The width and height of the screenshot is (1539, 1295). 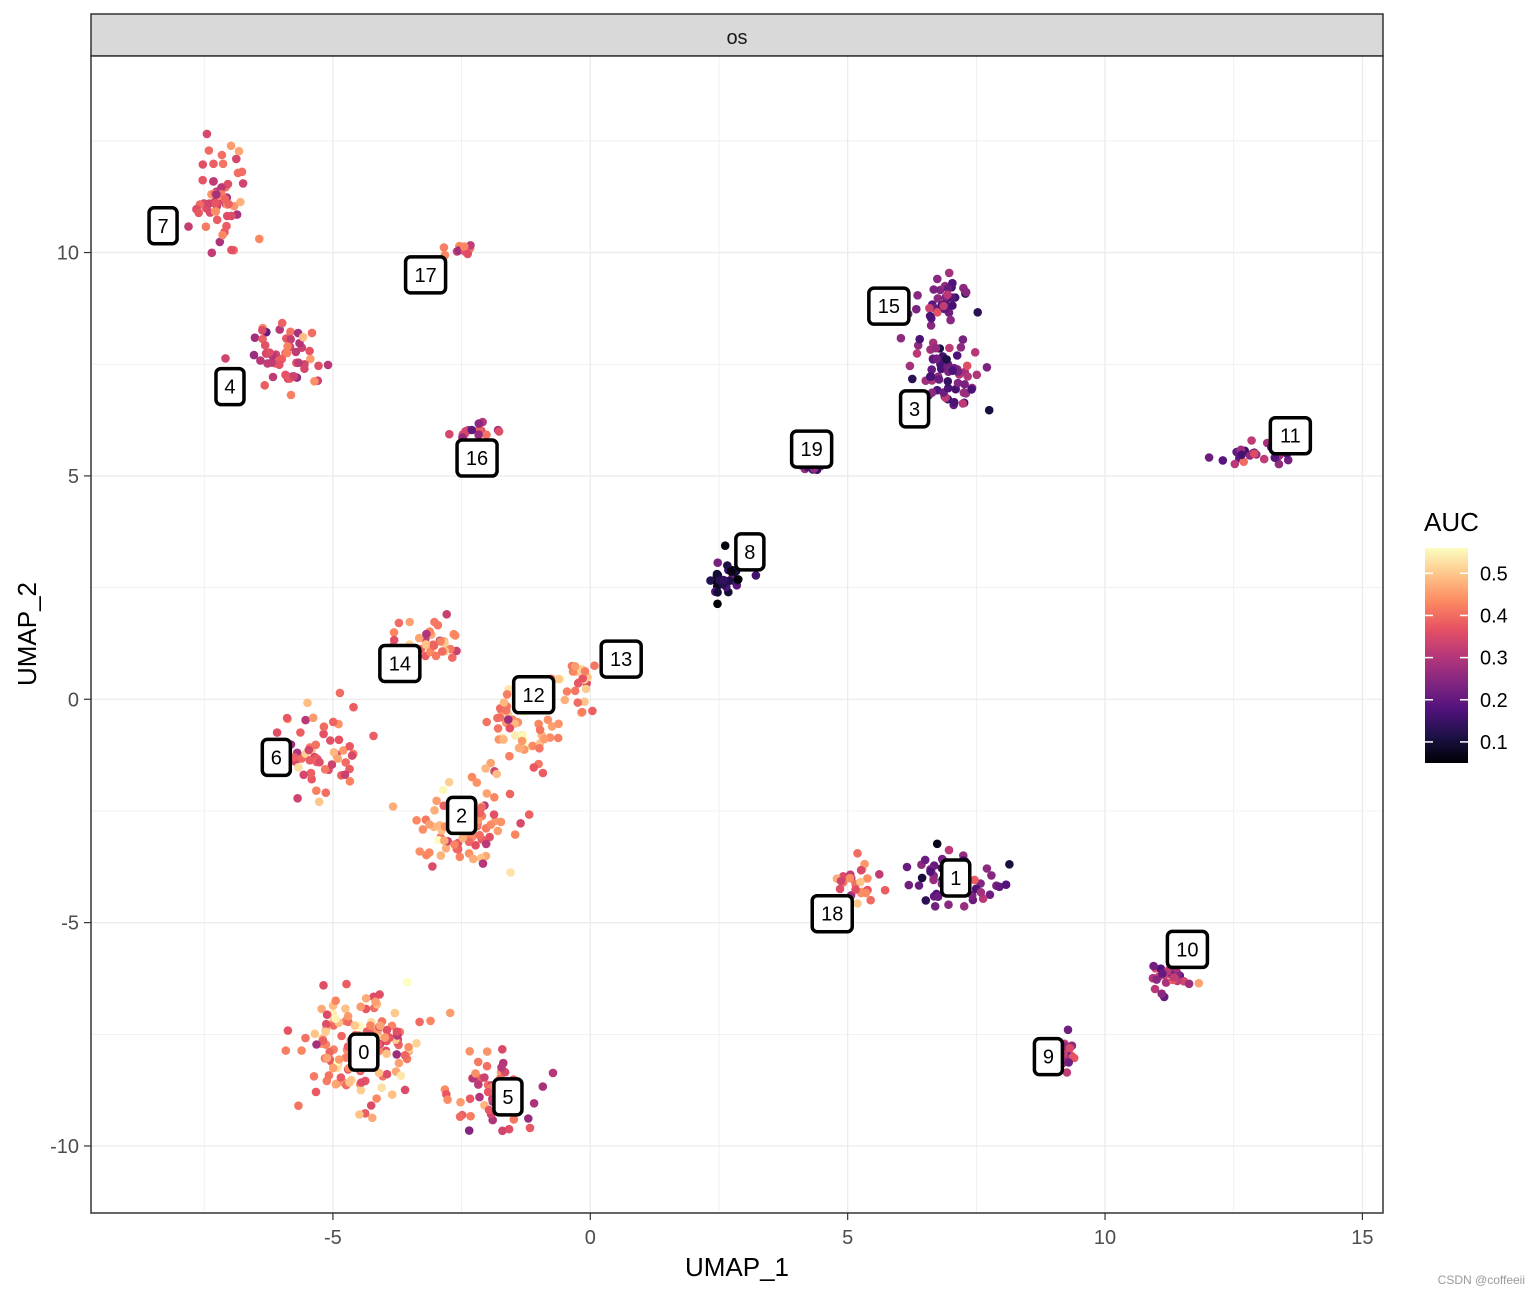 I want to click on cluster-label-11: 11, so click(x=1290, y=435).